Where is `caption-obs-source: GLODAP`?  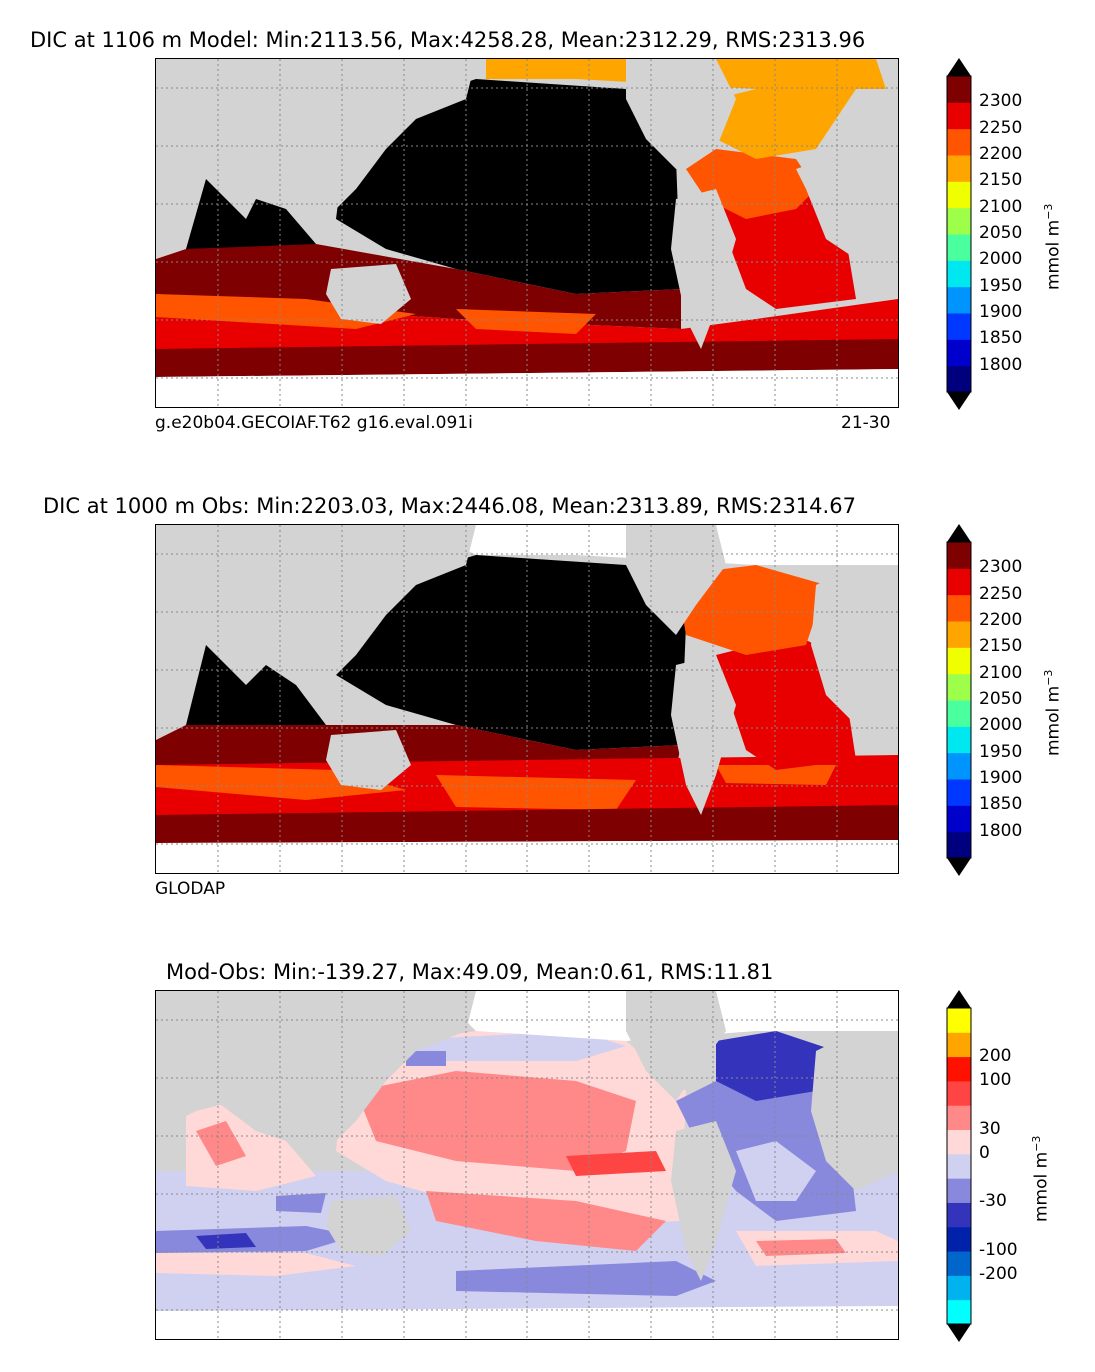
caption-obs-source: GLODAP is located at coordinates (190, 889).